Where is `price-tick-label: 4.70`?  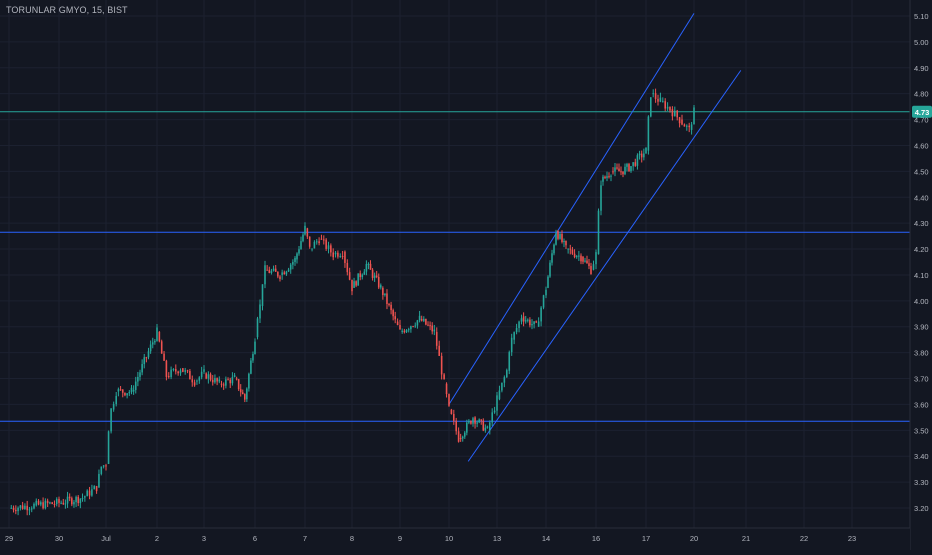
price-tick-label: 4.70 is located at coordinates (921, 120).